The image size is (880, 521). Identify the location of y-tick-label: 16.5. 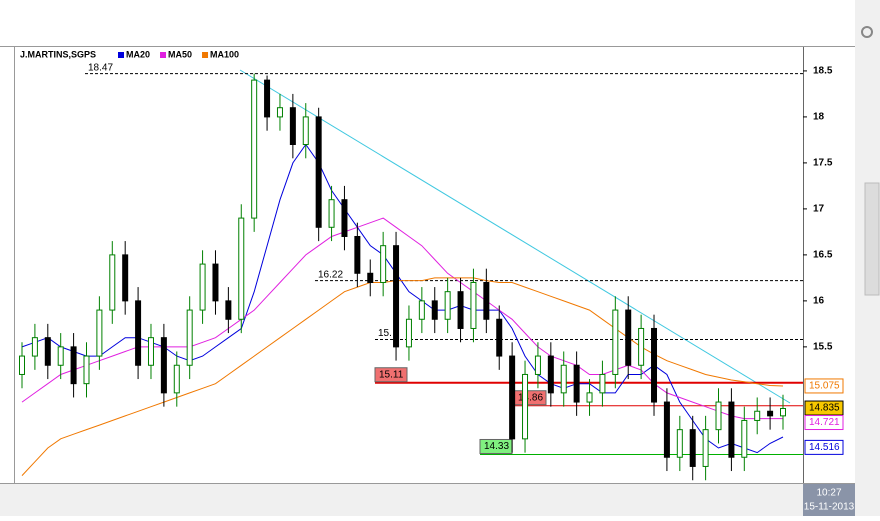
(823, 255).